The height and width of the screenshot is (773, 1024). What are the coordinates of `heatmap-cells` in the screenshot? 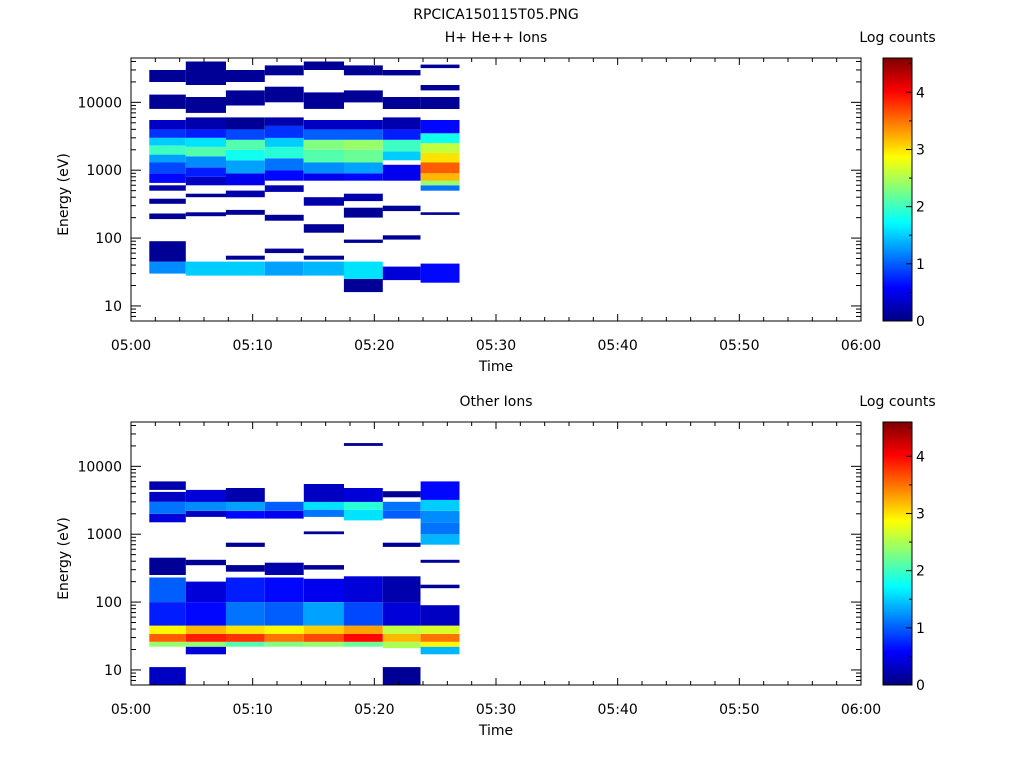 It's located at (304, 177).